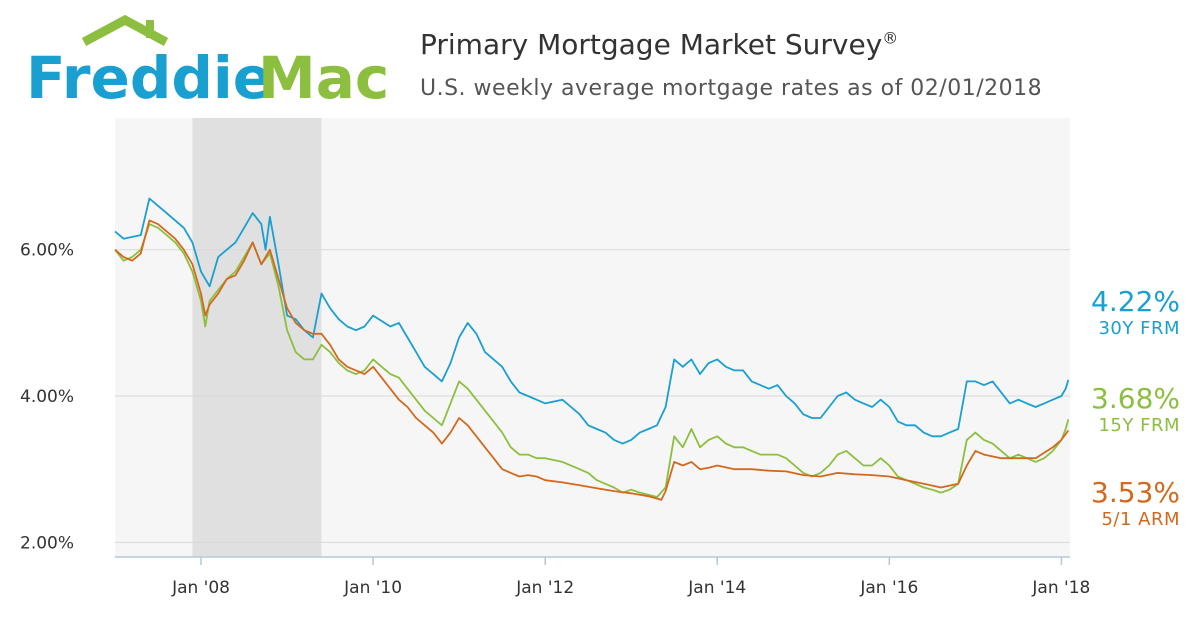  What do you see at coordinates (47, 543) in the screenshot?
I see `y-tick-label: 2.00%` at bounding box center [47, 543].